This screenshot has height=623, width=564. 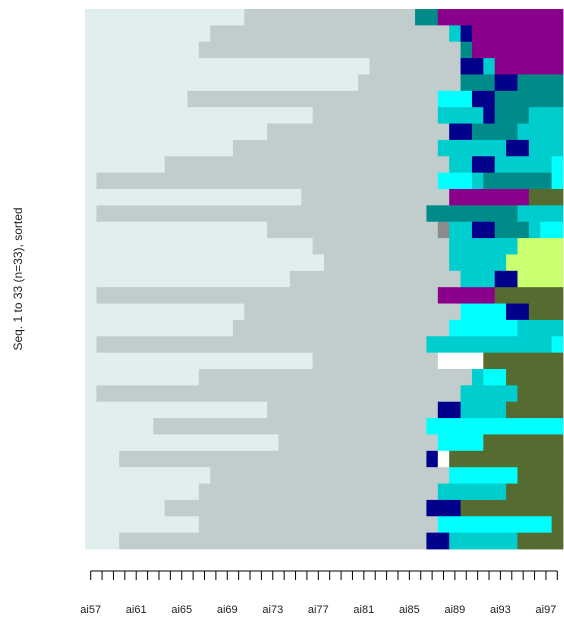 What do you see at coordinates (210, 263) in the screenshot?
I see `seq-16-state-A-segment` at bounding box center [210, 263].